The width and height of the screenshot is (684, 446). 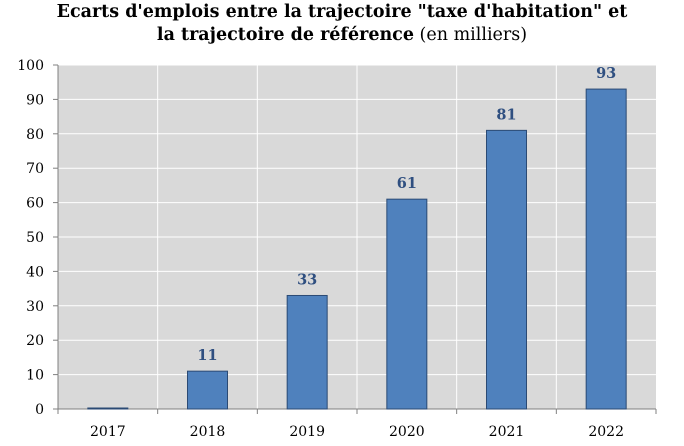 What do you see at coordinates (35, 376) in the screenshot?
I see `y-tick-label: 10` at bounding box center [35, 376].